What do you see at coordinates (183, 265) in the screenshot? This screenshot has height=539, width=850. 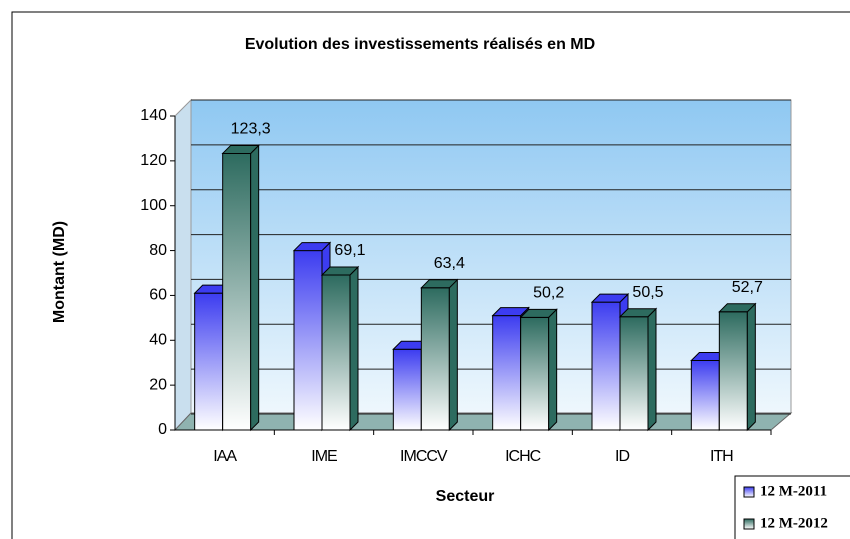 I see `side-wall` at bounding box center [183, 265].